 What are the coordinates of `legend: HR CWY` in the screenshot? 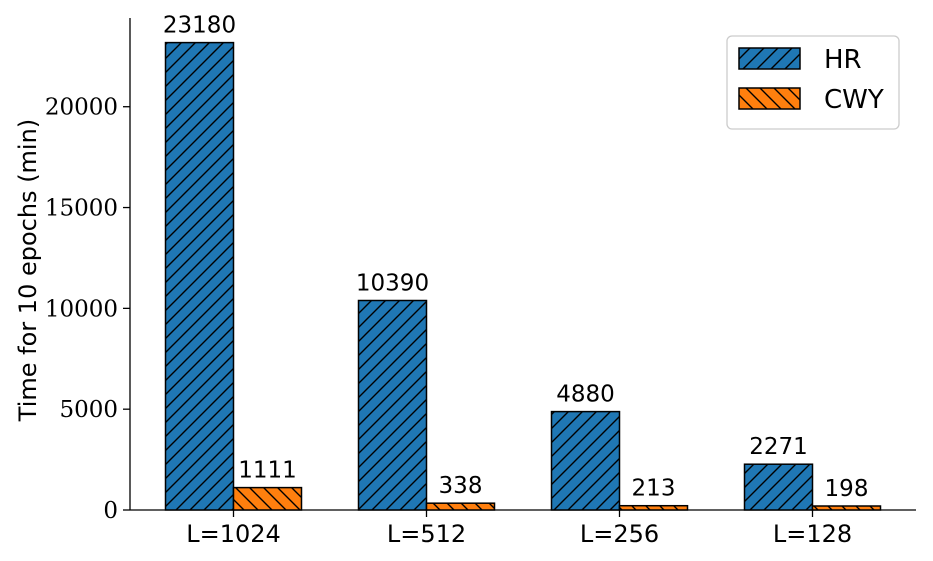 It's located at (813, 82).